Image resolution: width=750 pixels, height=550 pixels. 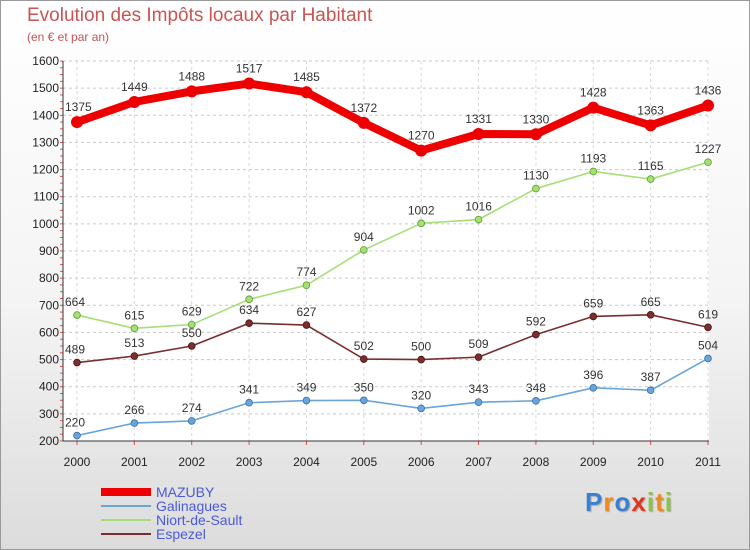 What do you see at coordinates (49, 332) in the screenshot?
I see `y-tick-label: 600` at bounding box center [49, 332].